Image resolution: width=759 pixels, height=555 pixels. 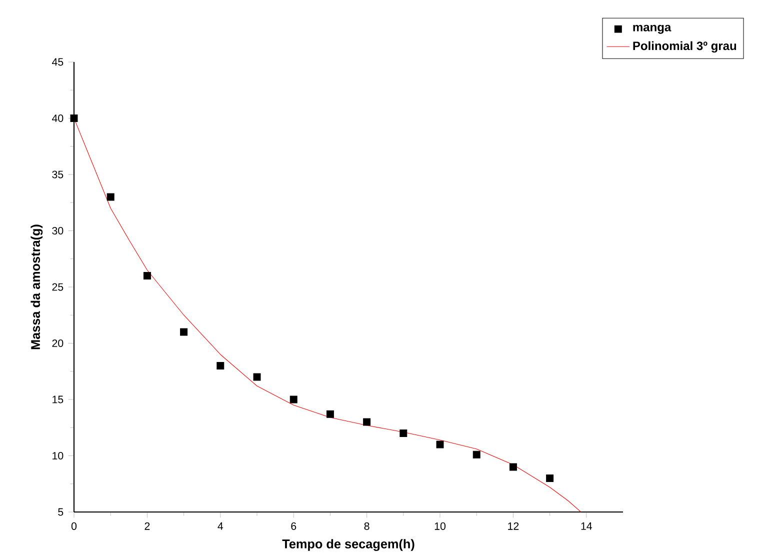 What do you see at coordinates (58, 287) in the screenshot?
I see `y-tick-label: 25` at bounding box center [58, 287].